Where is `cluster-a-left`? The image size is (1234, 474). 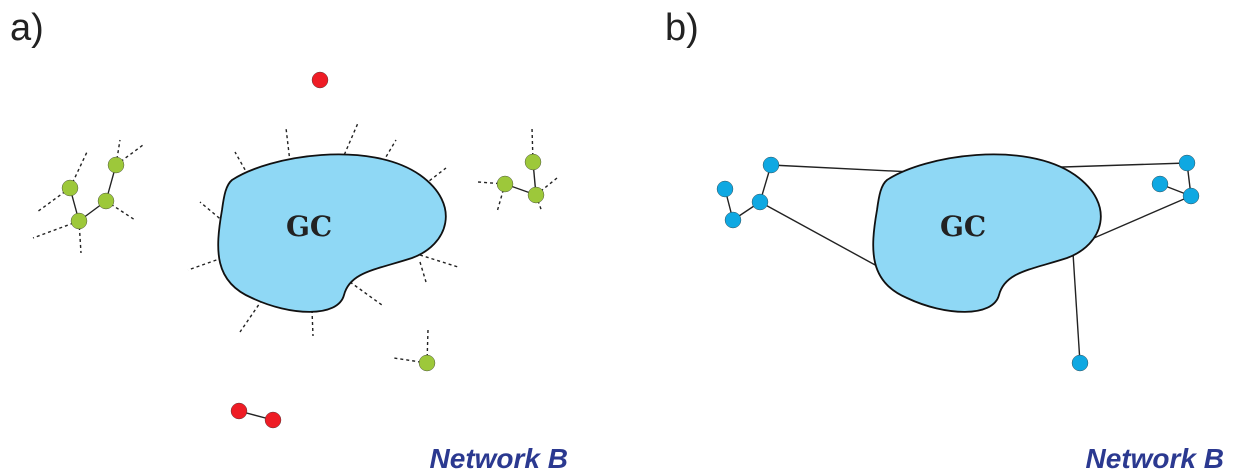
cluster-a-left is located at coordinates (88, 196).